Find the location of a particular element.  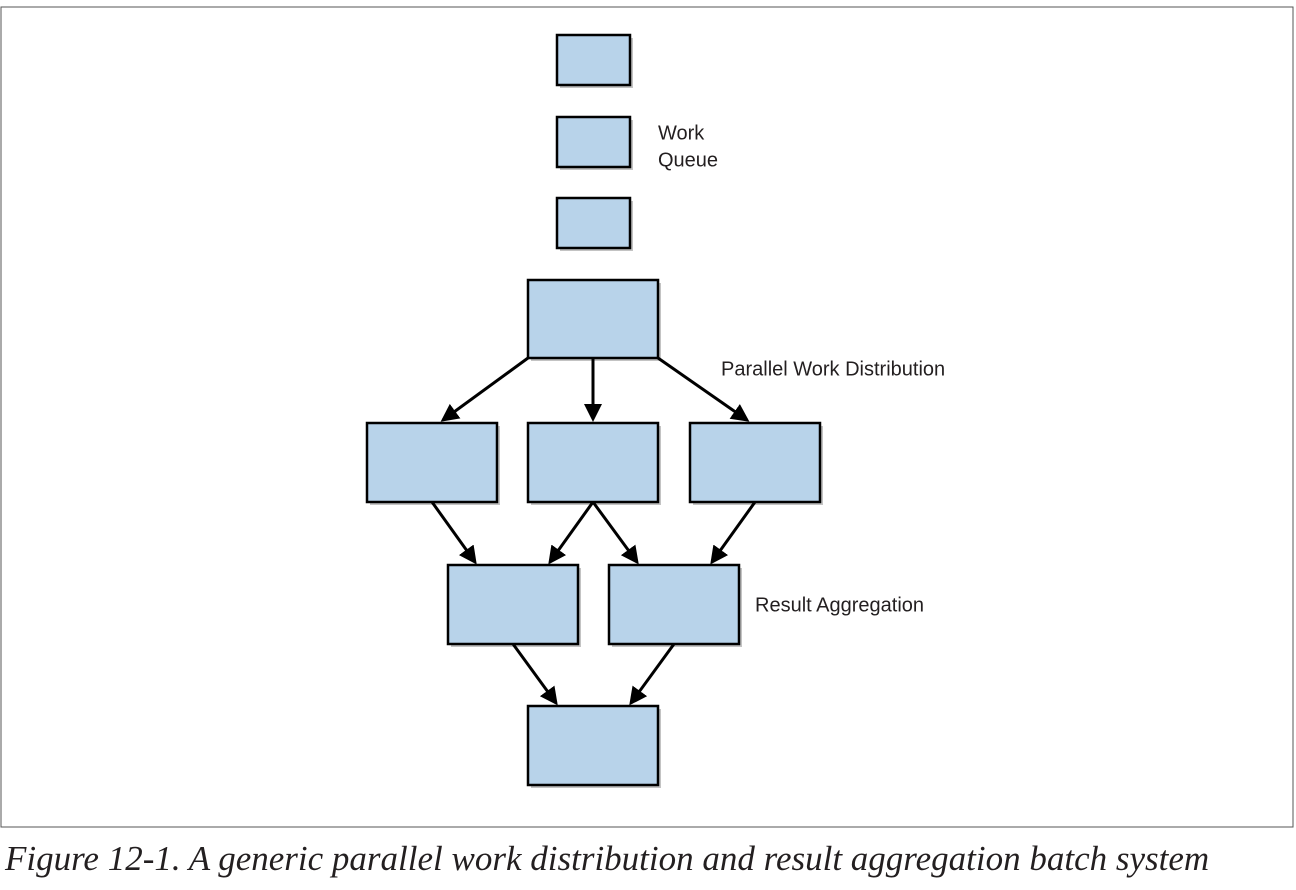

final-result is located at coordinates (593, 745).